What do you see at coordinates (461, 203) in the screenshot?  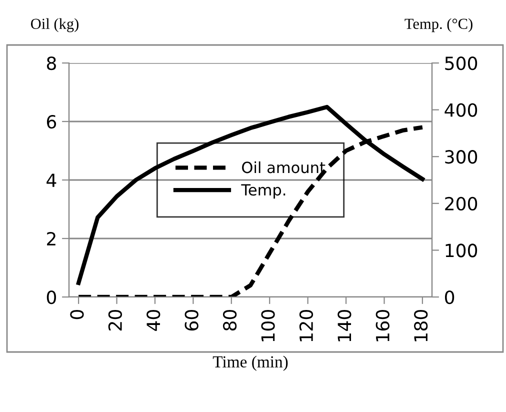 I see `y2-tick-label: 200` at bounding box center [461, 203].